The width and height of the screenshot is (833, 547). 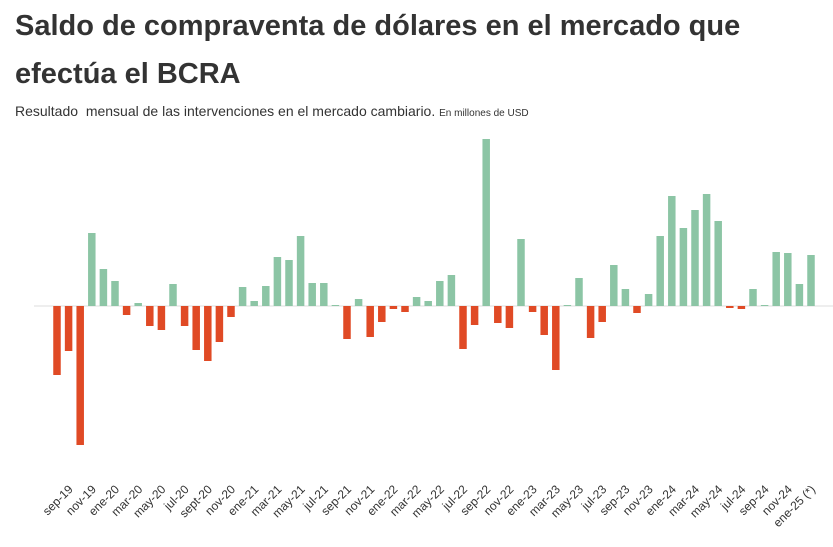 What do you see at coordinates (484, 113) in the screenshot?
I see `unit-note: En millones de USD` at bounding box center [484, 113].